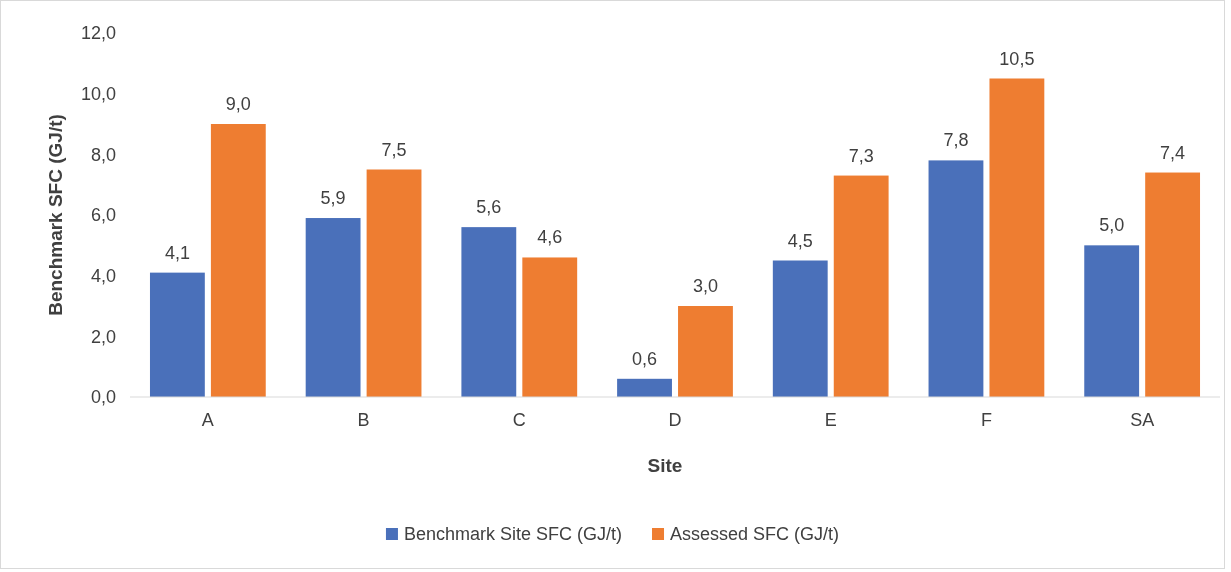  I want to click on legend-label: Assessed SFC (GJ/t), so click(755, 534).